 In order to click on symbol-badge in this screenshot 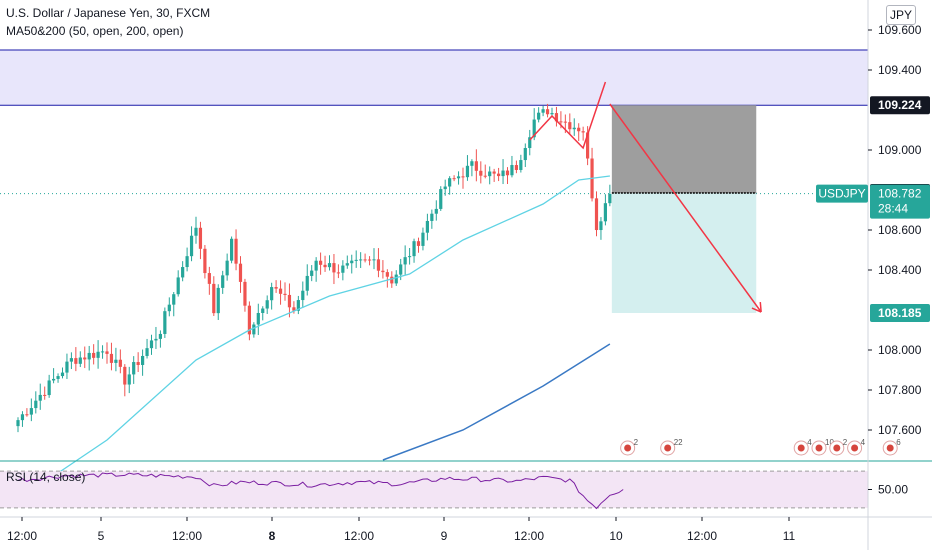, I will do `click(842, 193)`.